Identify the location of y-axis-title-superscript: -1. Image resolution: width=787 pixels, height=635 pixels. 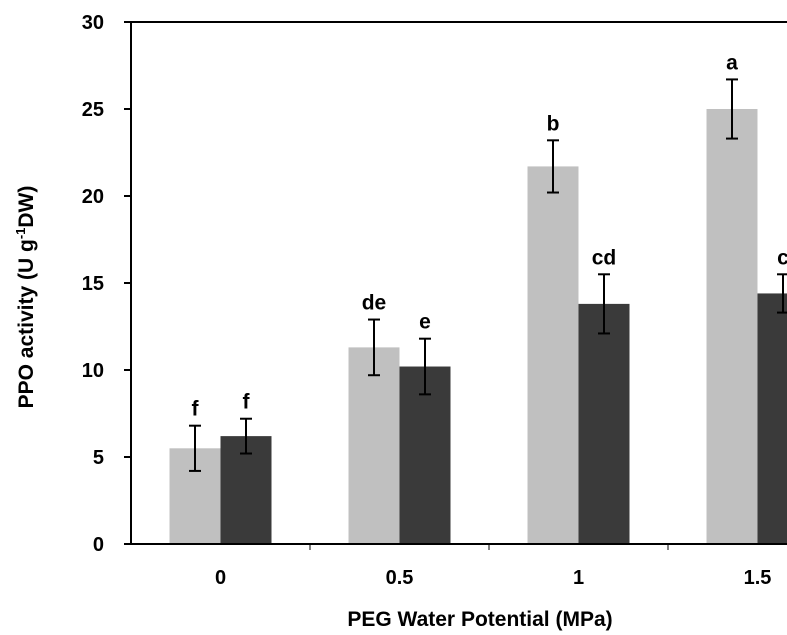
(20, 234).